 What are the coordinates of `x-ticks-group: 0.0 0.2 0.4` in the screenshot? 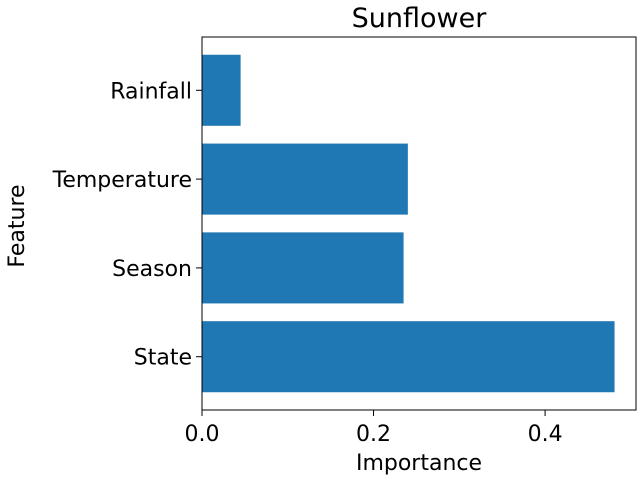 It's located at (374, 428).